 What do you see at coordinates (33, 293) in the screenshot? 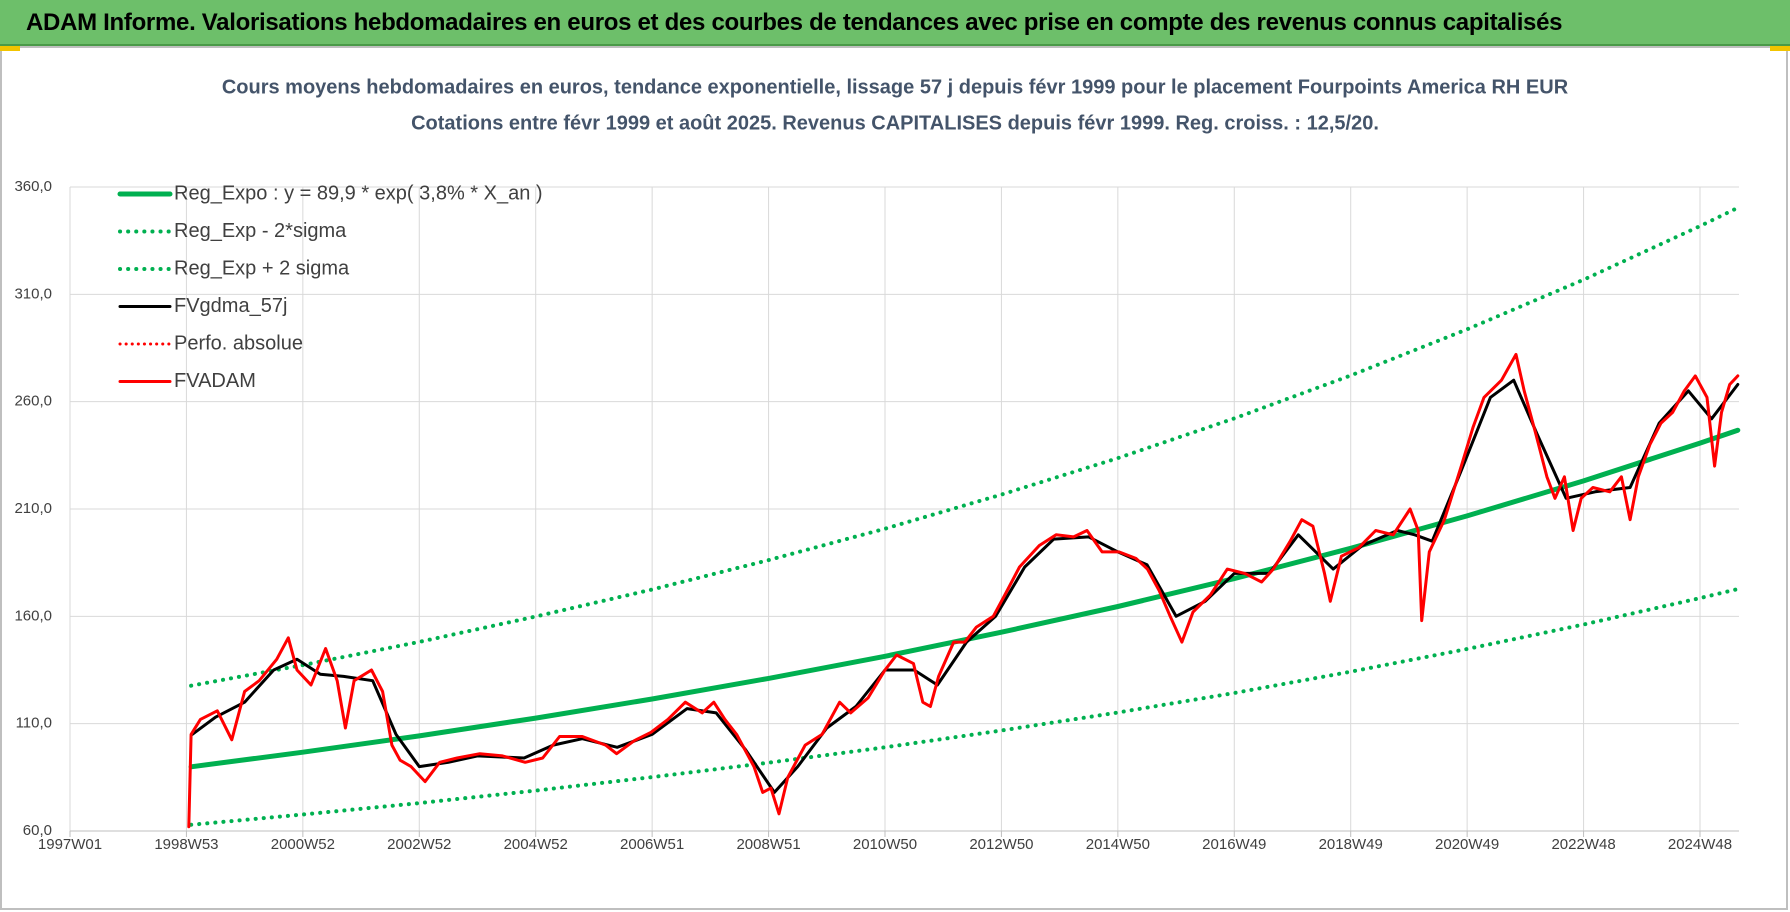
I see `y-tick-label: 310,0` at bounding box center [33, 293].